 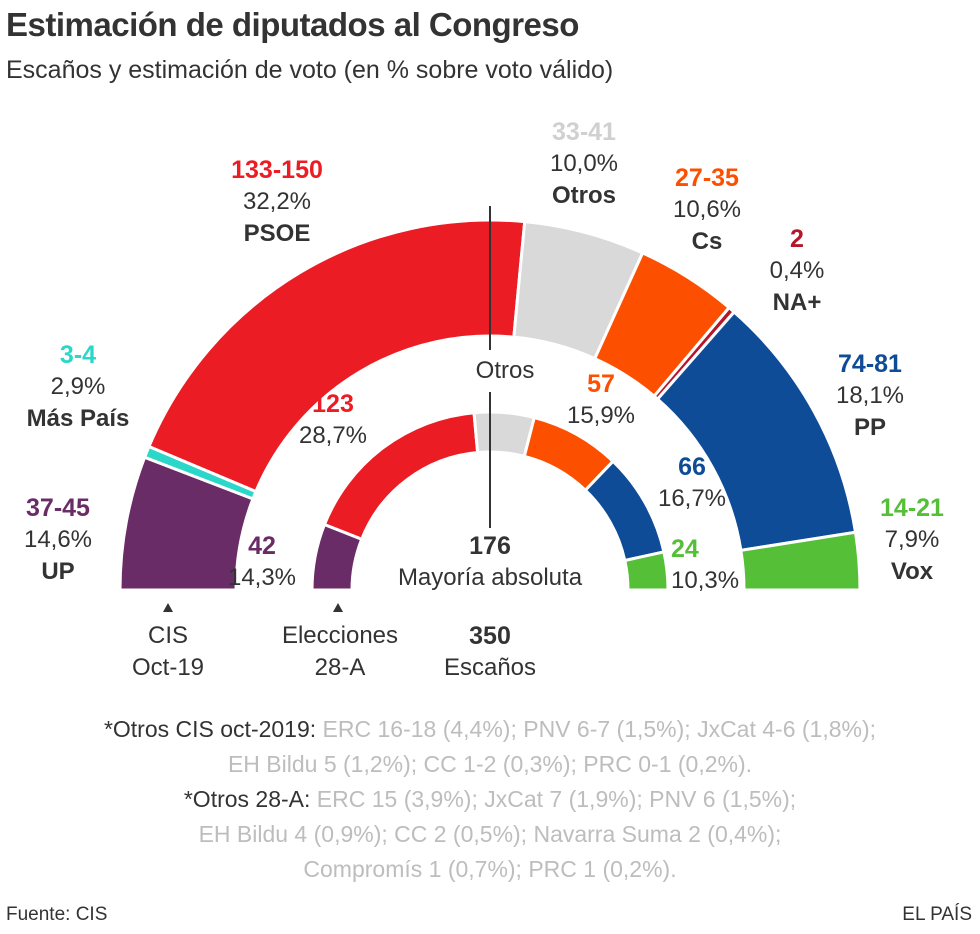 I want to click on segment-vox-inner, so click(x=646, y=571).